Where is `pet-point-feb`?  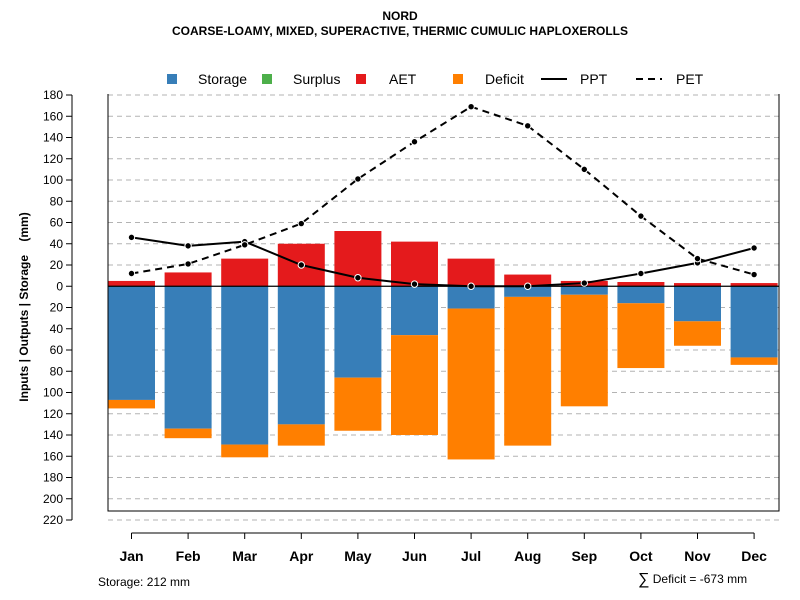
pet-point-feb is located at coordinates (188, 264).